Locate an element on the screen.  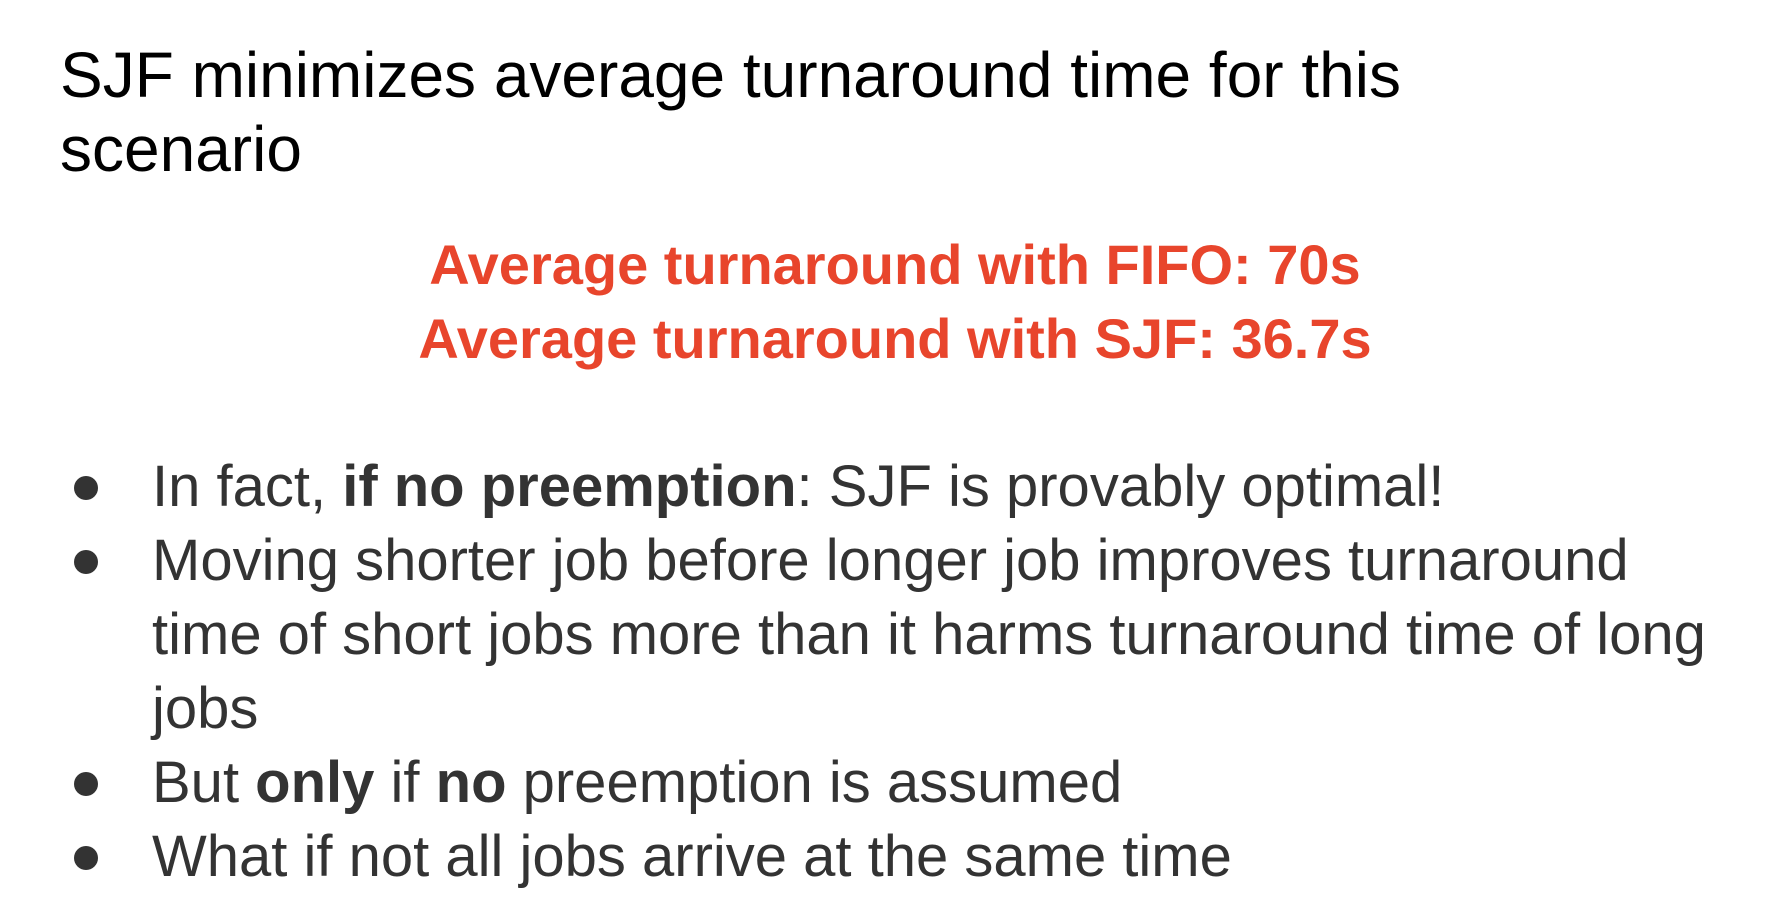
bullet-emphasis: no is located at coordinates (471, 782).